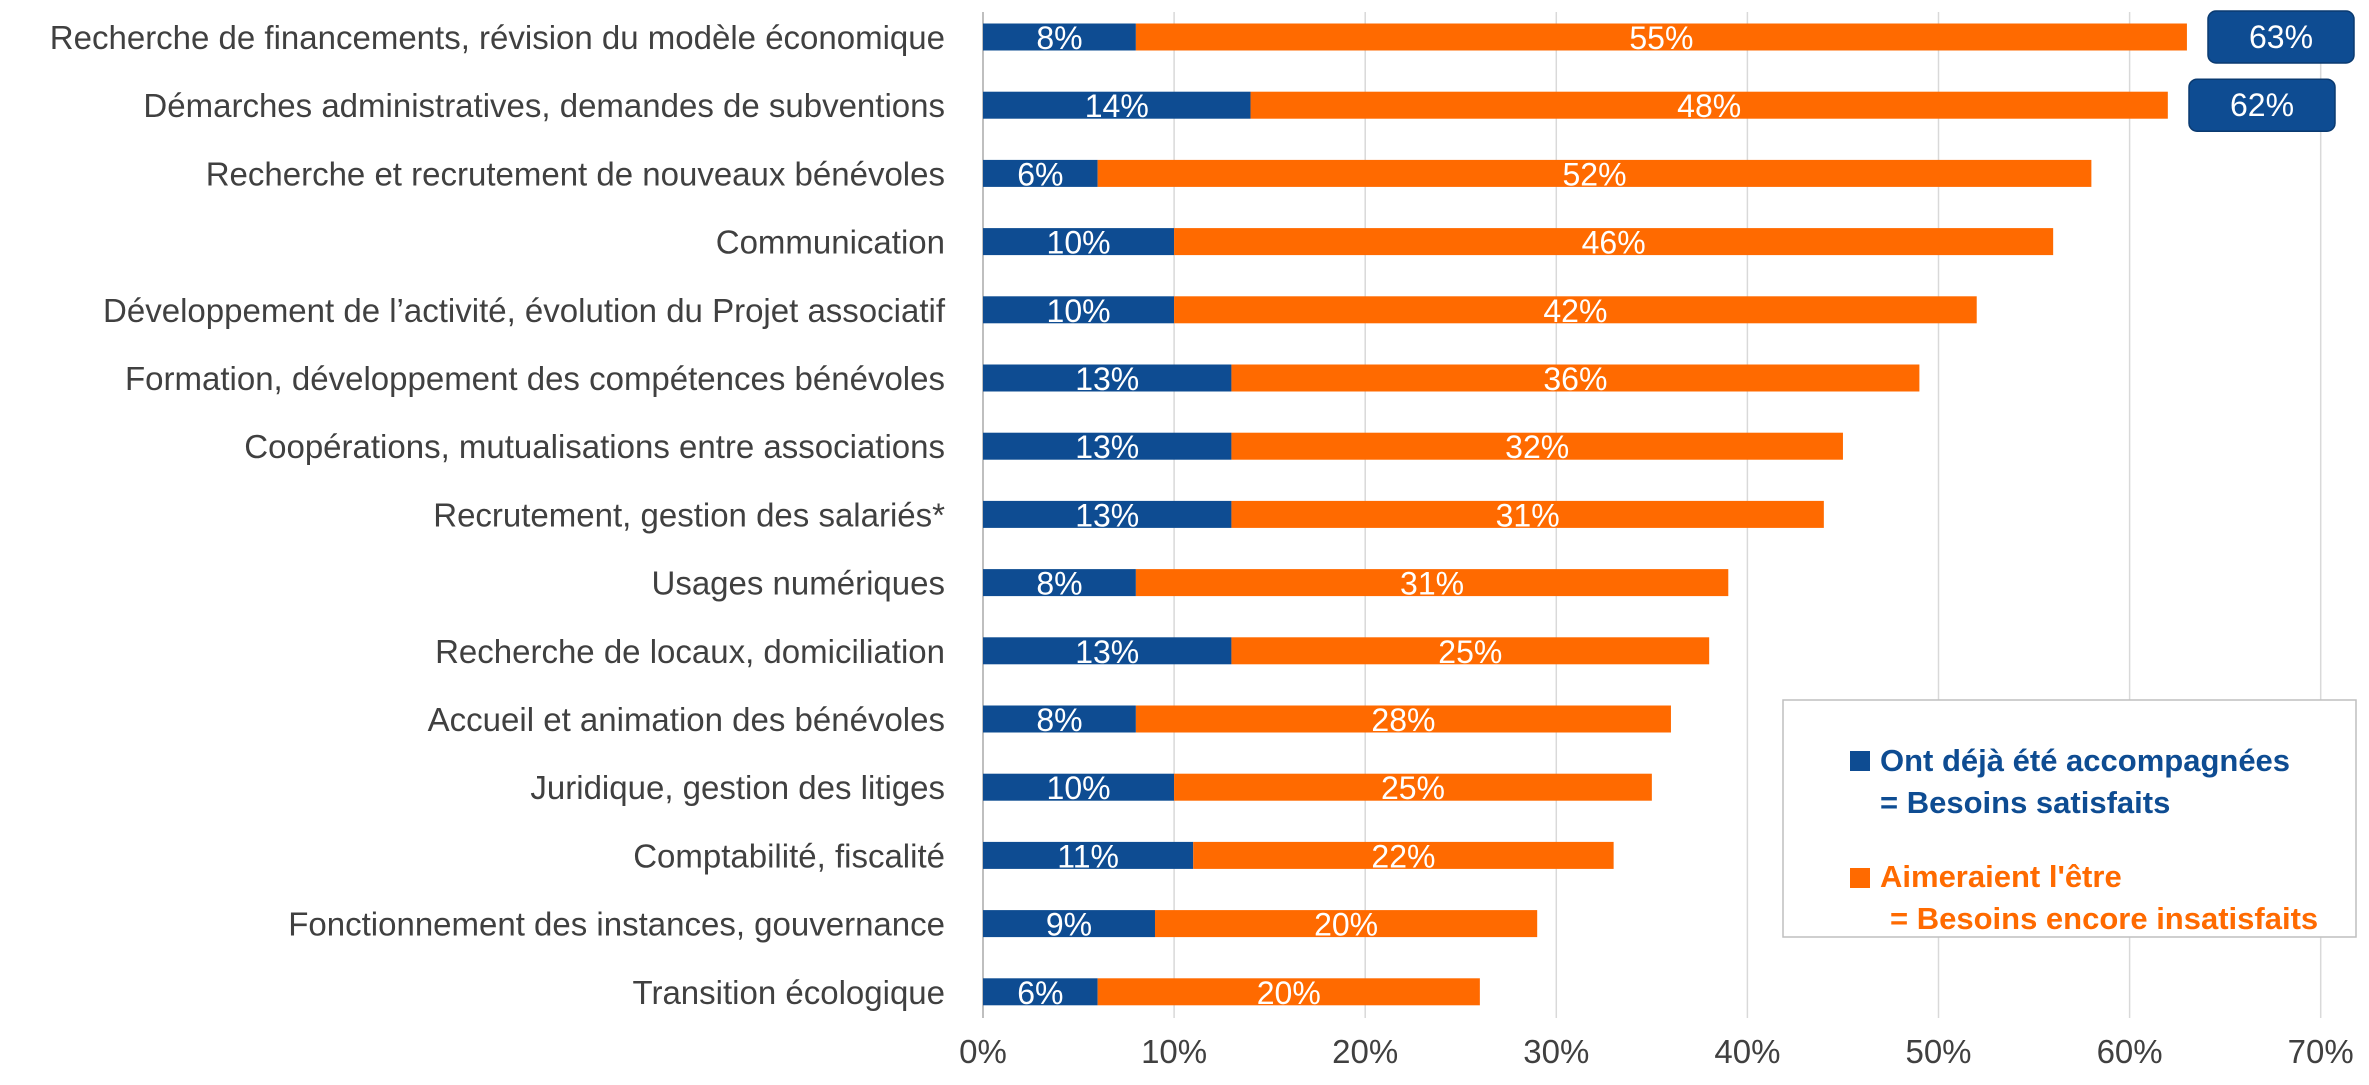 This screenshot has height=1085, width=2369. What do you see at coordinates (1747, 1051) in the screenshot?
I see `x-tick-label: 40%` at bounding box center [1747, 1051].